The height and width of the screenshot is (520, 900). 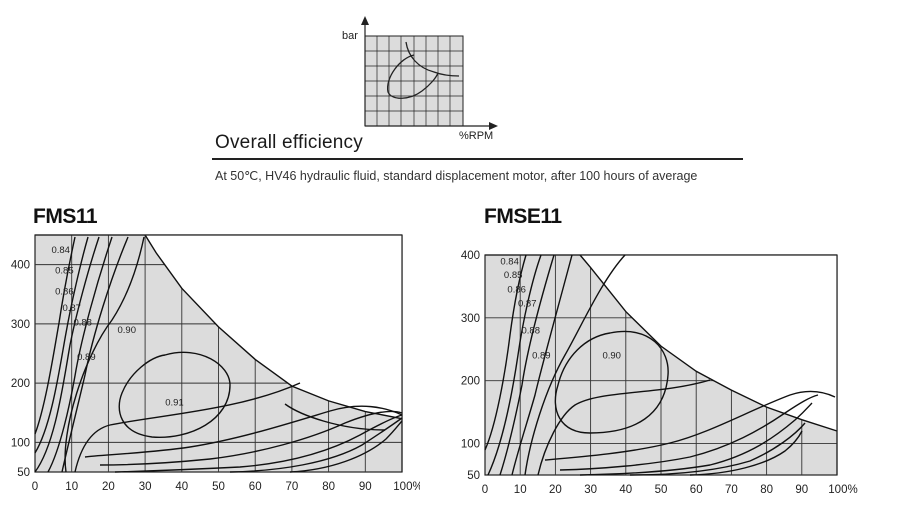 I want to click on icon-ylabel: bar, so click(x=350, y=36).